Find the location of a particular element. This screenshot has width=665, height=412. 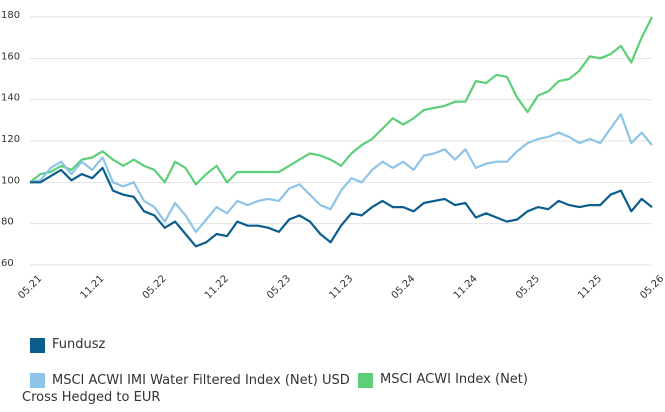

x-tick-label: 11.21 is located at coordinates (93, 287).